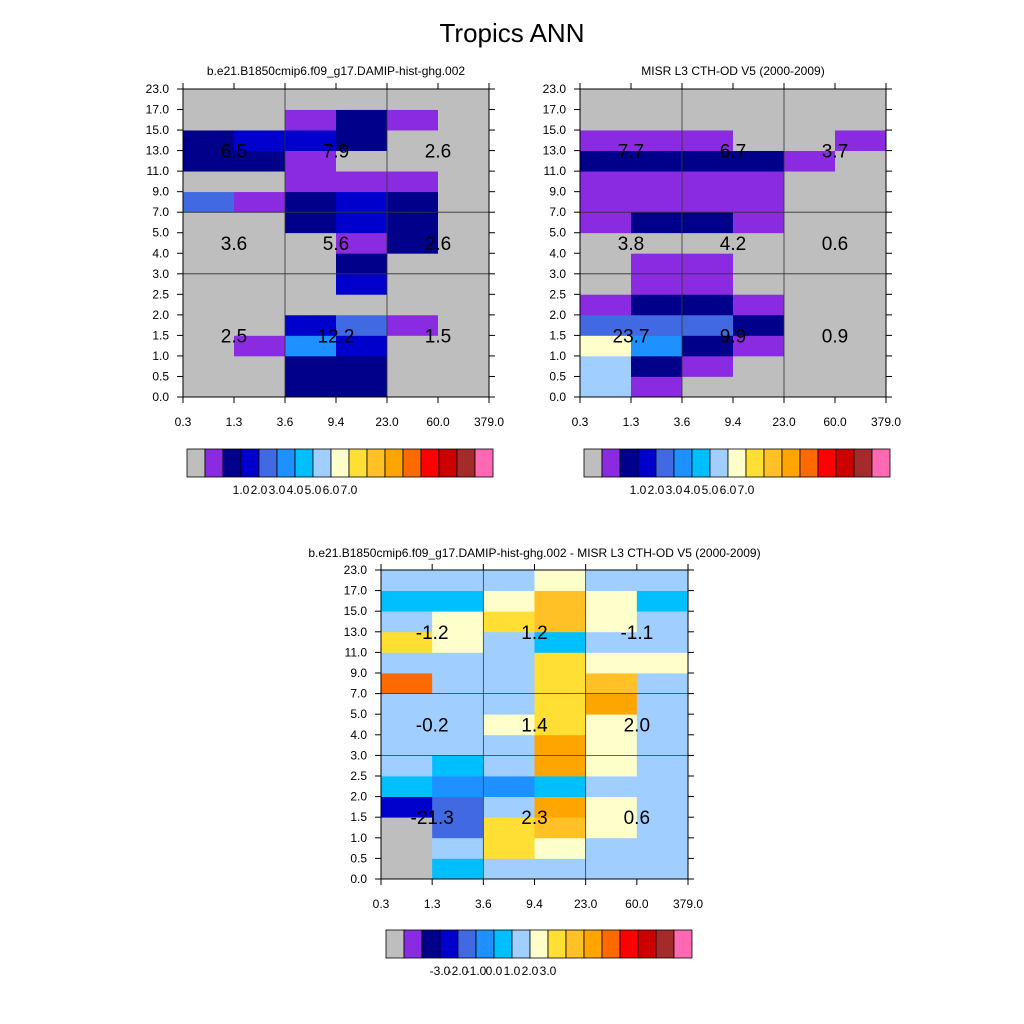  What do you see at coordinates (358, 879) in the screenshot?
I see `y-tick-label: 0.0` at bounding box center [358, 879].